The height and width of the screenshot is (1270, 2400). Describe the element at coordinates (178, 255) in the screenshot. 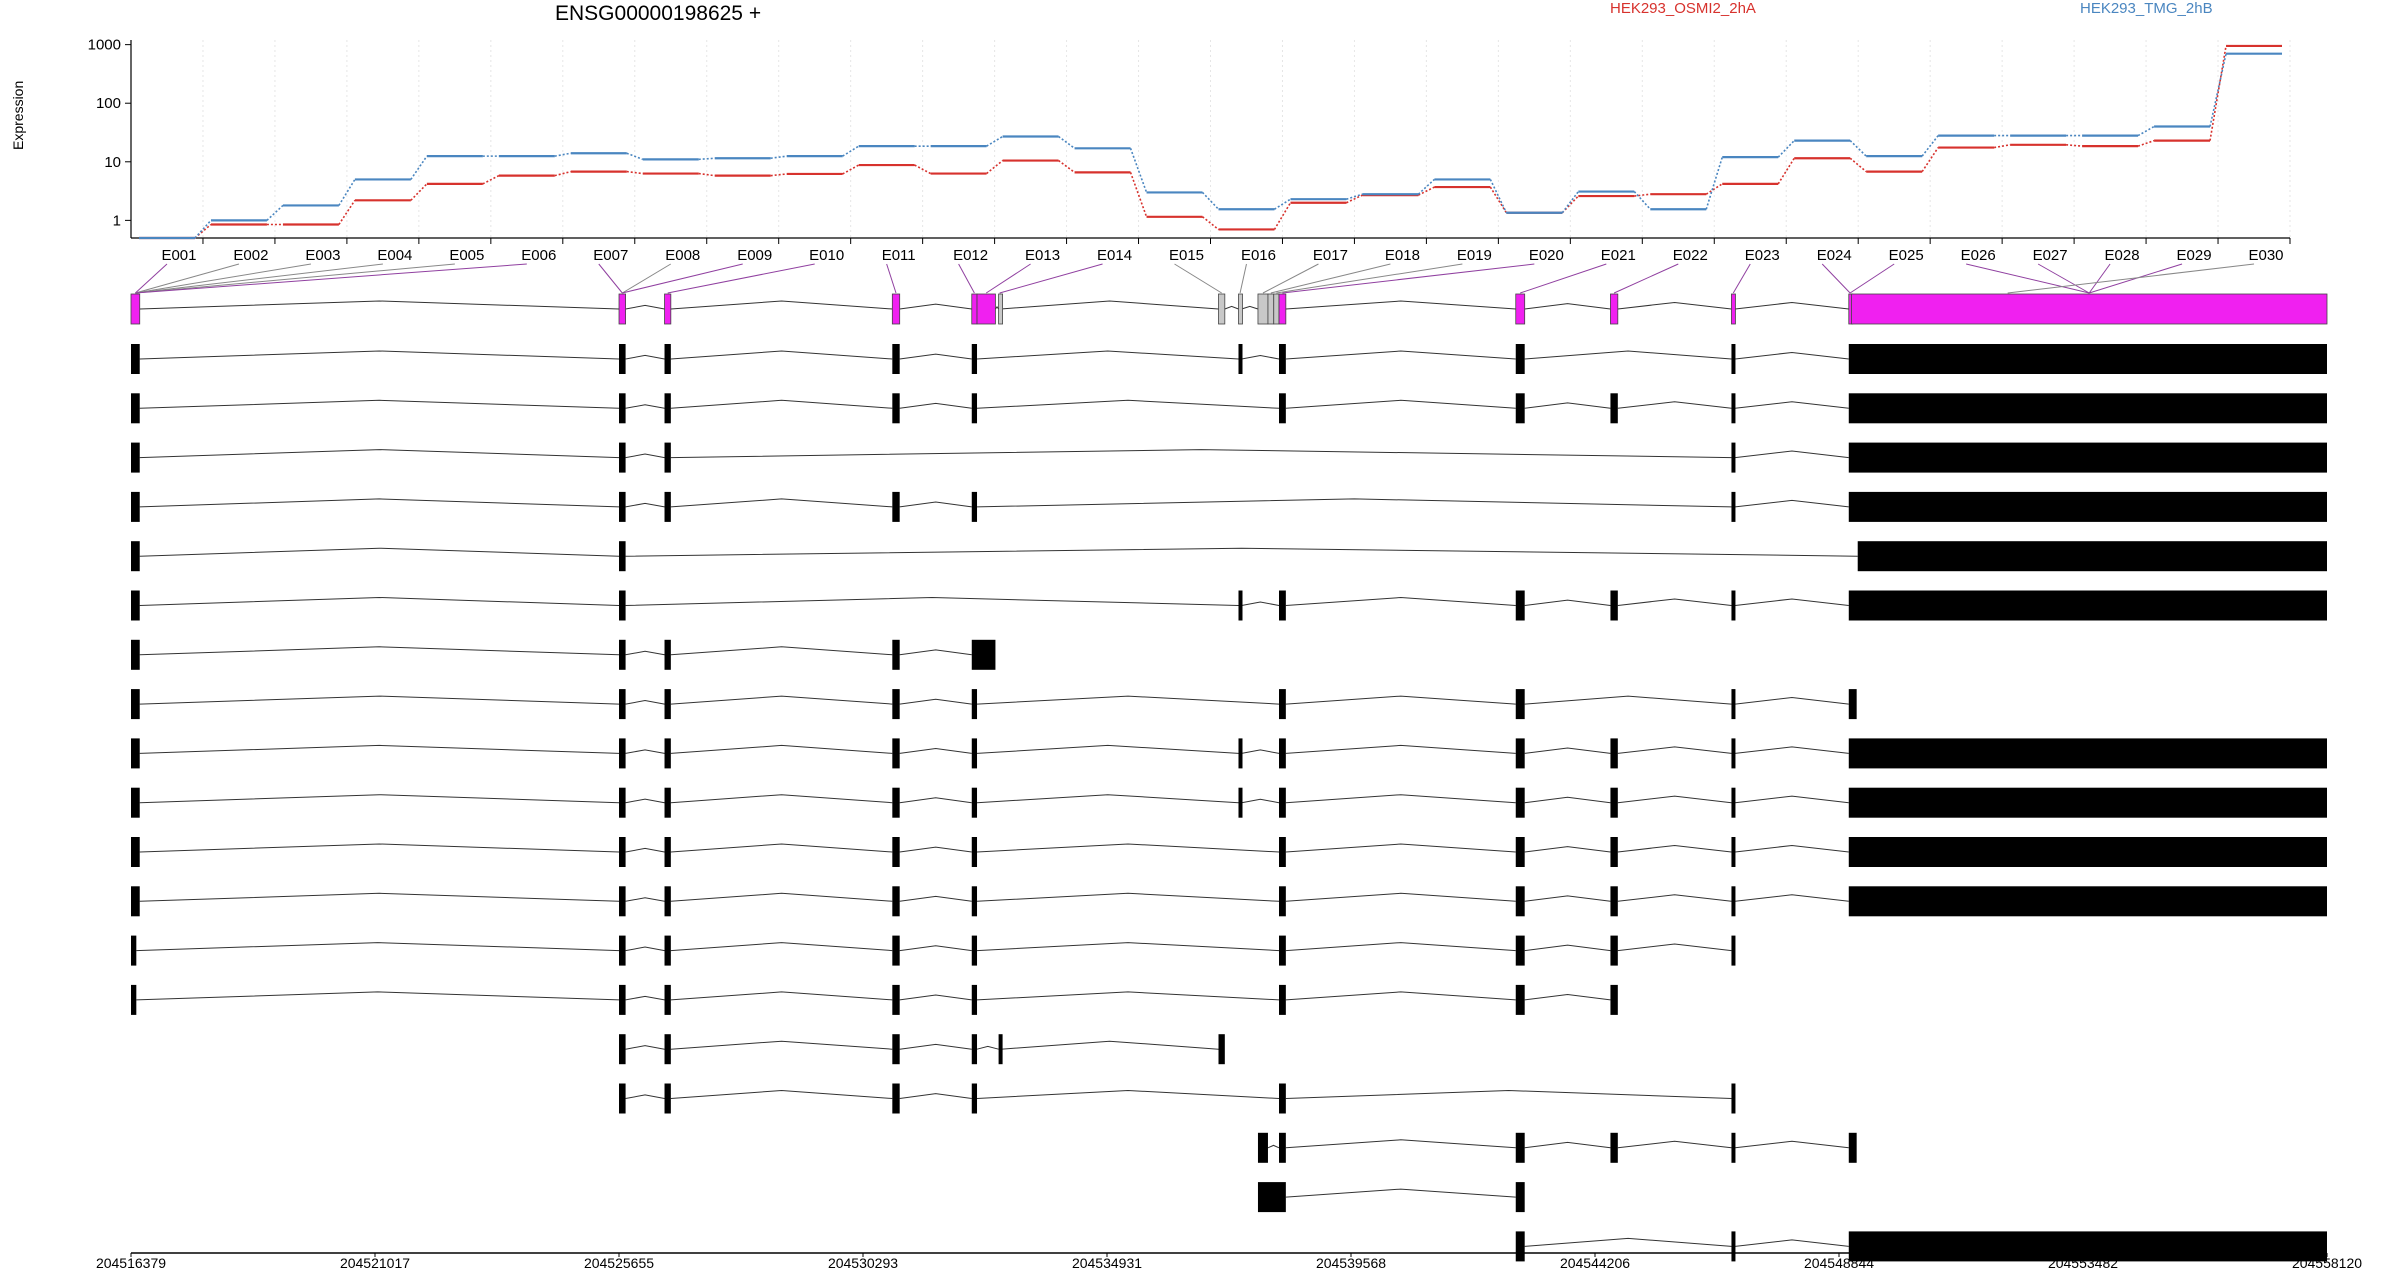

I see `x-tick-label: E001` at that location.